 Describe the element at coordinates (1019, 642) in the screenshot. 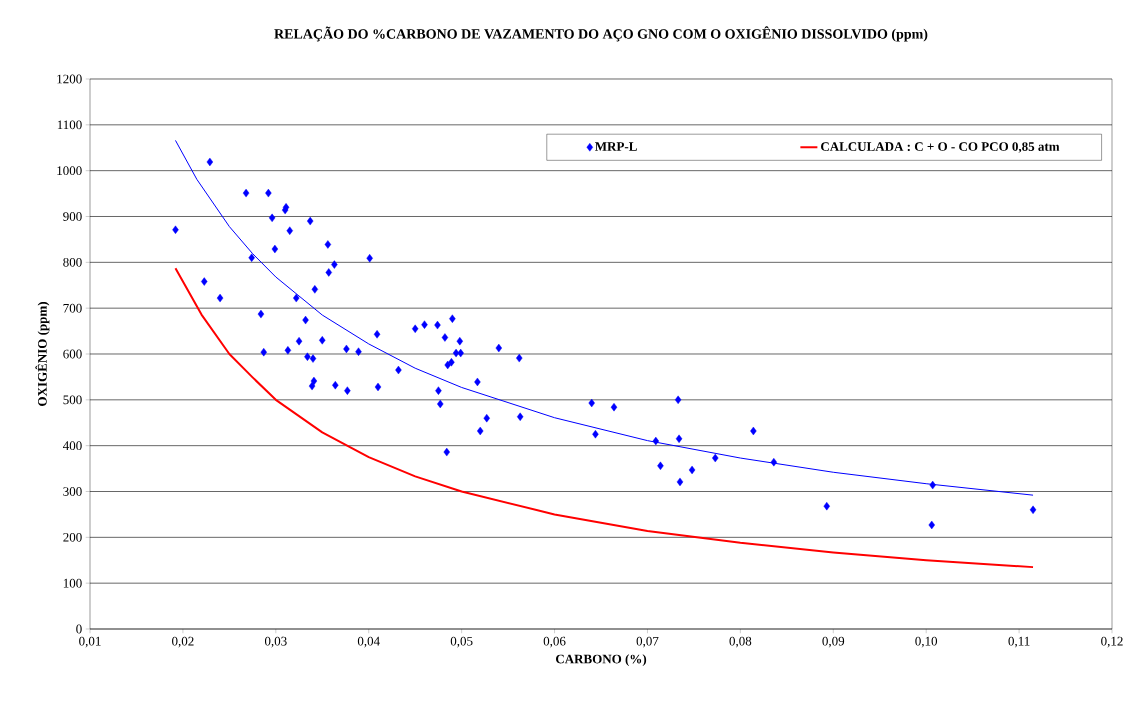

I see `x-tick-label: 0,11` at that location.